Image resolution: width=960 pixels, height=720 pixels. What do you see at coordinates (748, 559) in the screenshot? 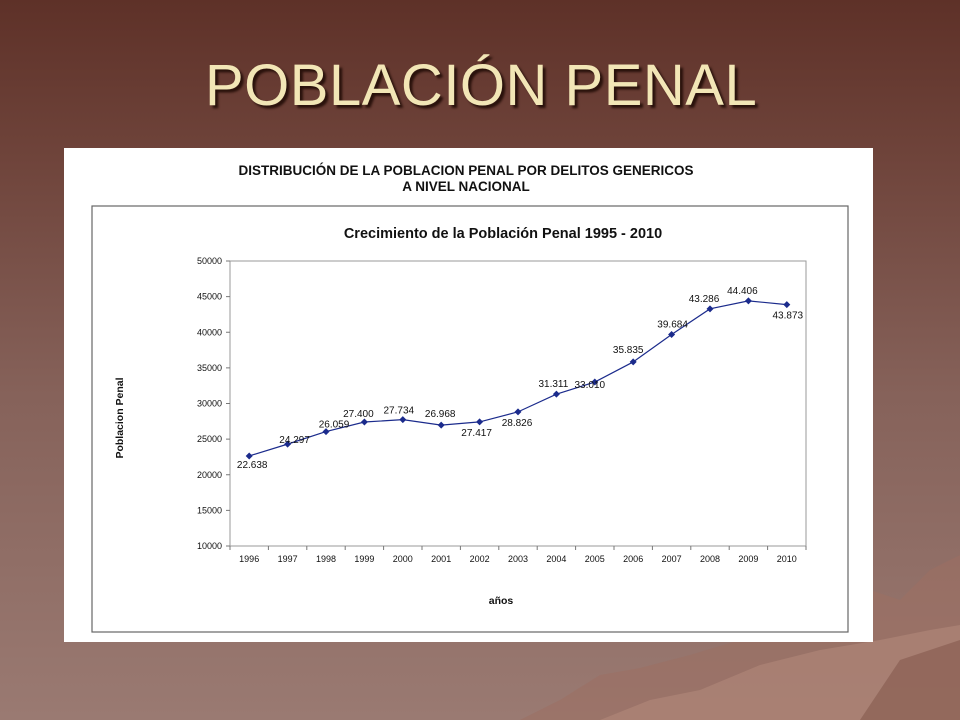
I see `x-tick-label: 2009` at bounding box center [748, 559].